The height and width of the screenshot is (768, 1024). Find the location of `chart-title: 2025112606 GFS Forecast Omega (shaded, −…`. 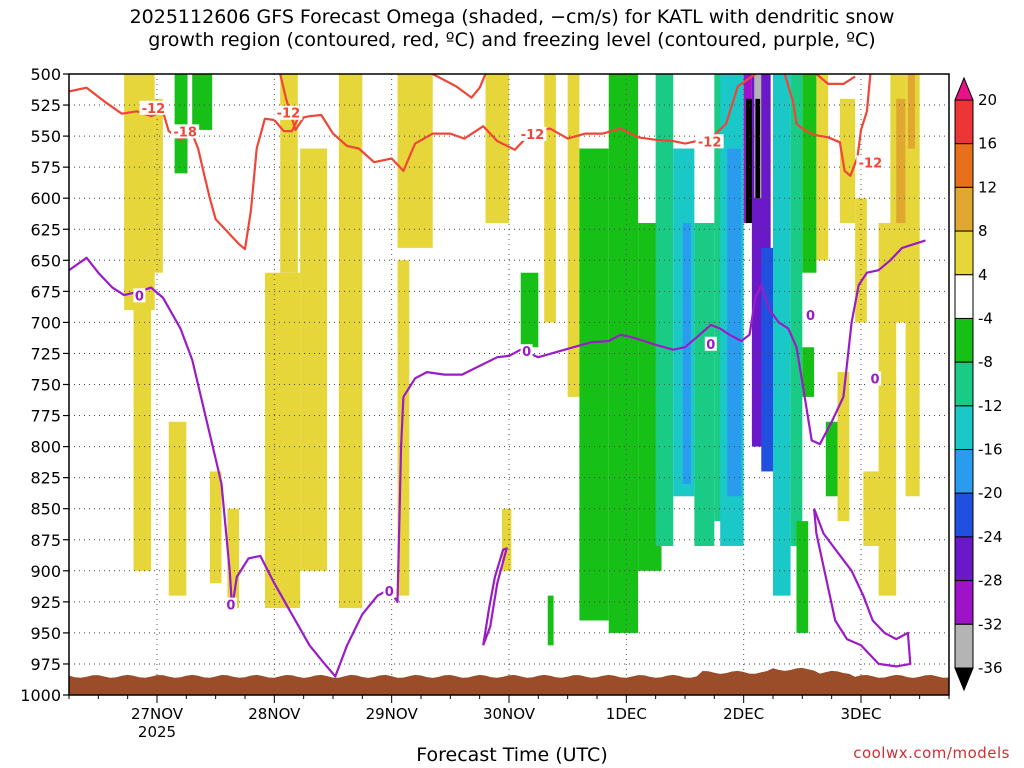

chart-title: 2025112606 GFS Forecast Omega (shaded, −… is located at coordinates (512, 29).